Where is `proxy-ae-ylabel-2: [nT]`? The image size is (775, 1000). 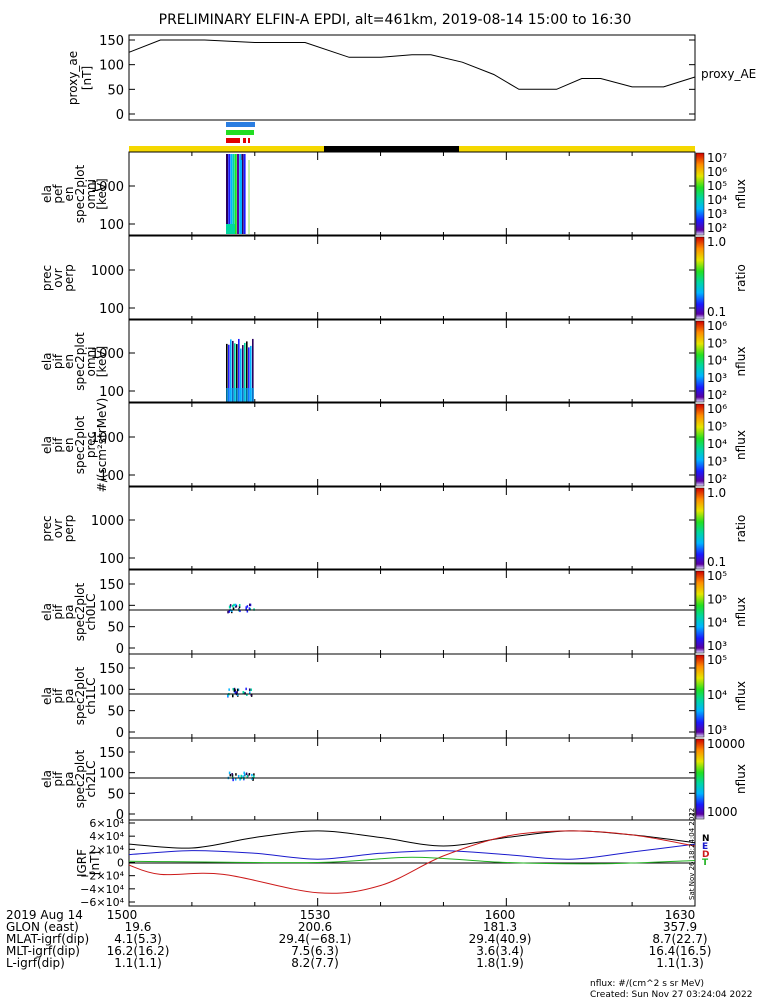
proxy-ae-ylabel-2: [nT] is located at coordinates (87, 78).